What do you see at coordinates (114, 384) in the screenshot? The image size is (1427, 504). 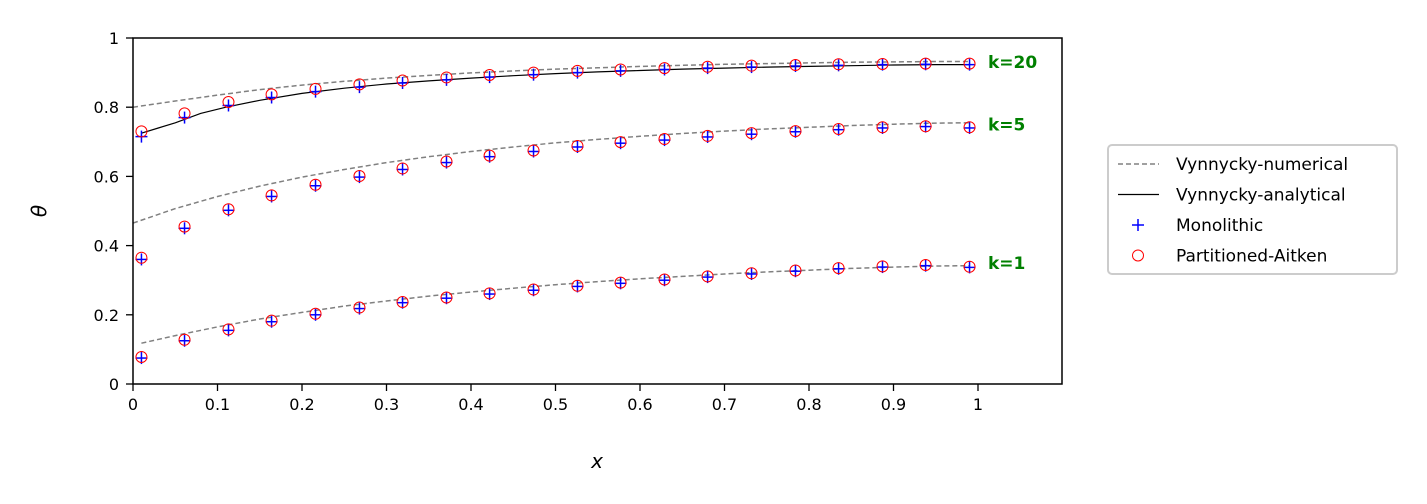 I see `y-tick-label: 0` at bounding box center [114, 384].